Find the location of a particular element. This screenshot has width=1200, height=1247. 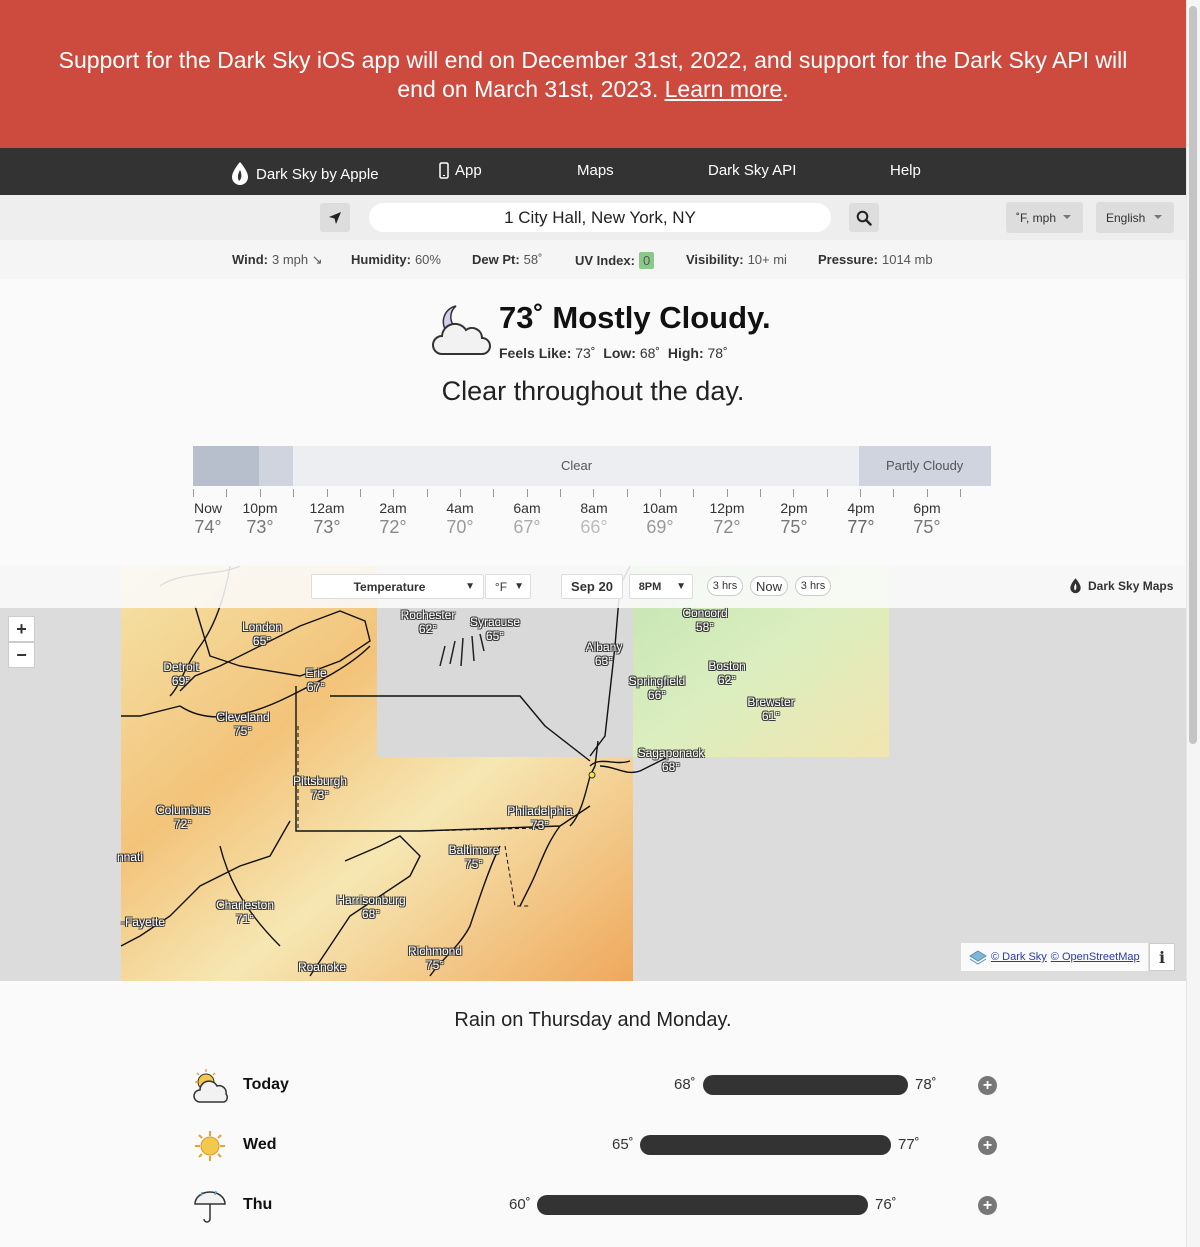

search-icon is located at coordinates (864, 218).